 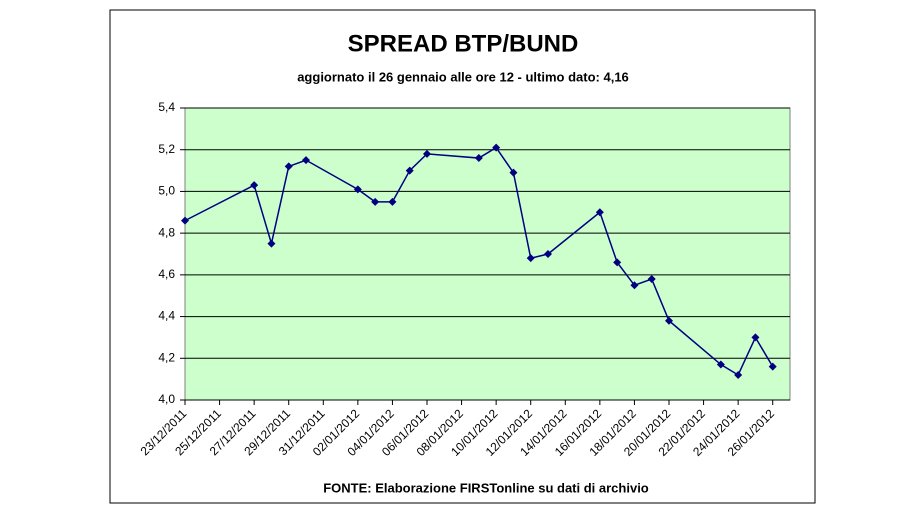 I want to click on y-tick-label: 4,2, so click(x=166, y=357).